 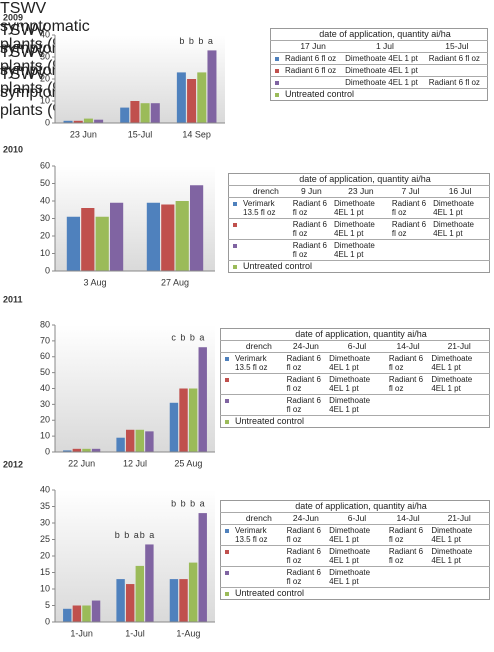 What do you see at coordinates (135, 535) in the screenshot?
I see `significance-letters: b b ab a` at bounding box center [135, 535].